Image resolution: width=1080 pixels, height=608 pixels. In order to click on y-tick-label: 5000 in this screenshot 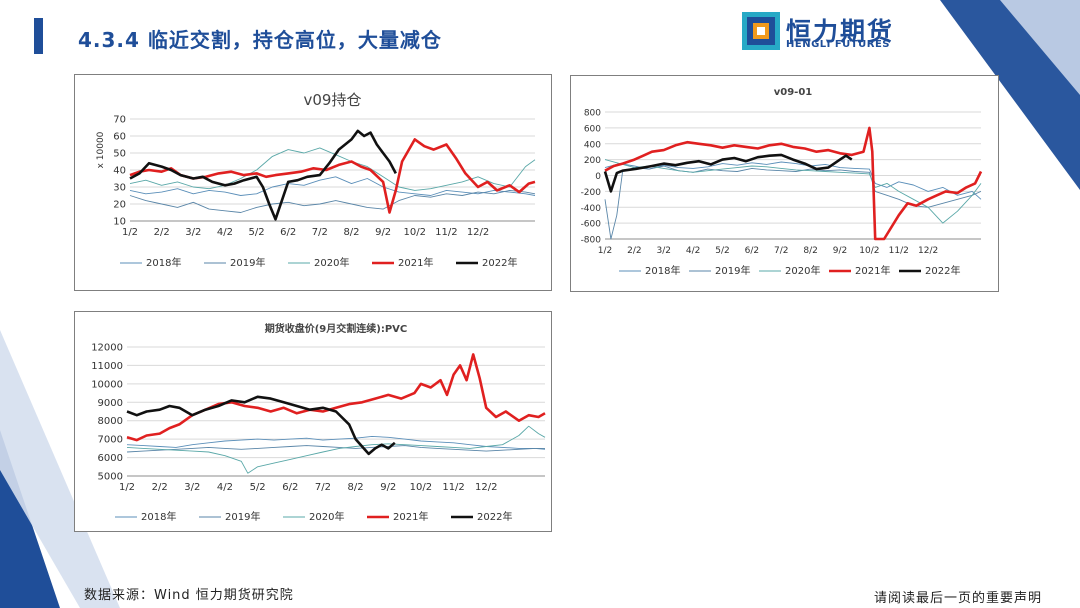, I will do `click(110, 477)`.